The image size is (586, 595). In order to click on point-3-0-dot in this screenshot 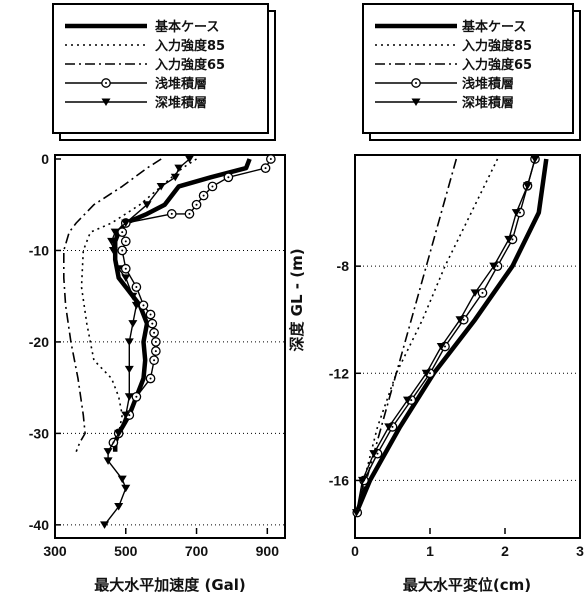, I will do `click(270, 159)`.